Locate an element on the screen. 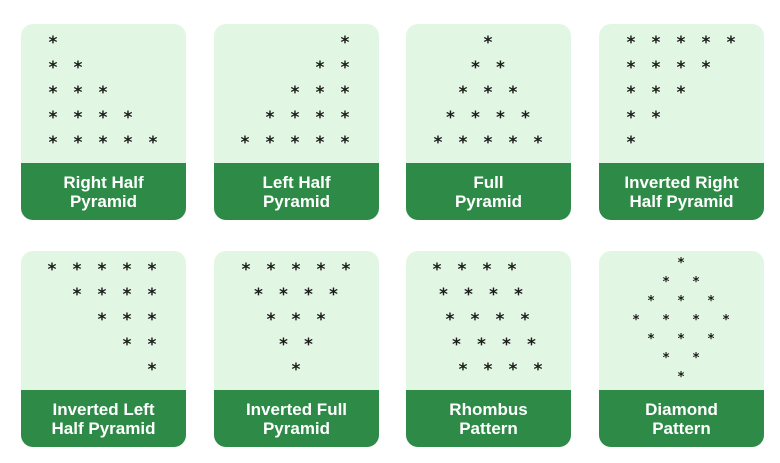 The height and width of the screenshot is (463, 780). star-19: * is located at coordinates (538, 370).